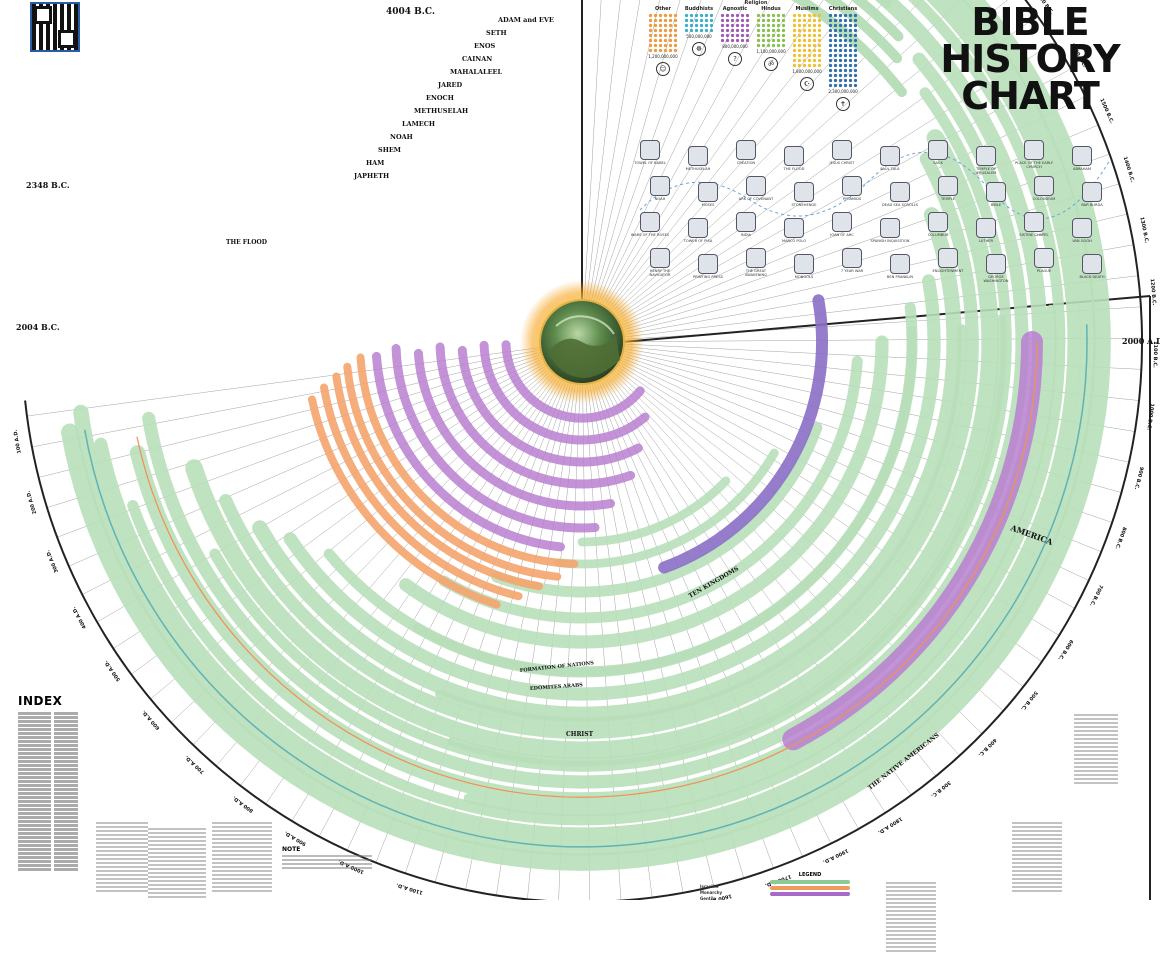 The width and height of the screenshot is (1160, 954). I want to click on legend-swatch, so click(810, 882).